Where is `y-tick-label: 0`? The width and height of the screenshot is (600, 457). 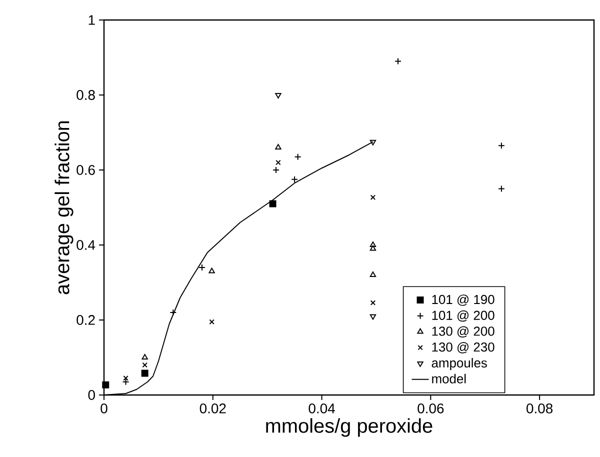 y-tick-label: 0 is located at coordinates (91, 395).